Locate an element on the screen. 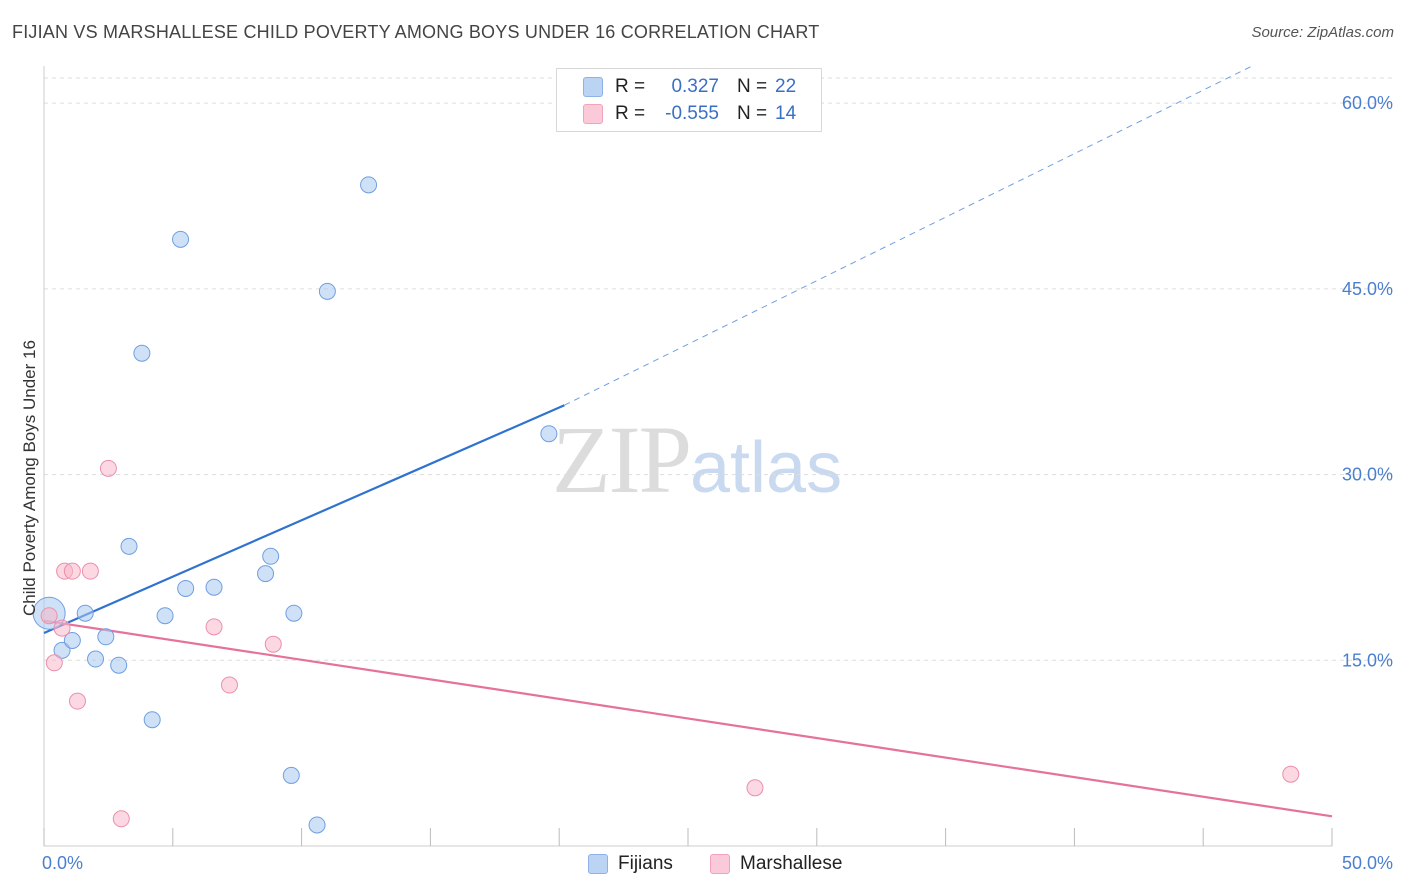 This screenshot has height=892, width=1406. r-value: 0.327 is located at coordinates (695, 86).